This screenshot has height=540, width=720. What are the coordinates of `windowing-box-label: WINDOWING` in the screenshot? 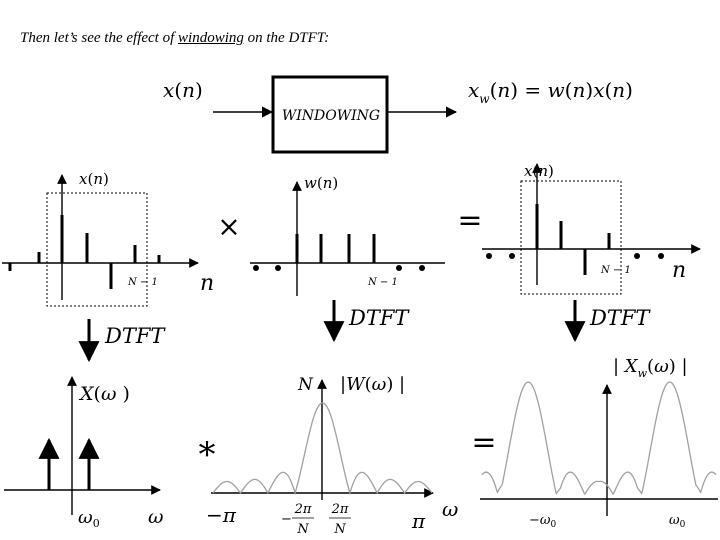 It's located at (331, 116).